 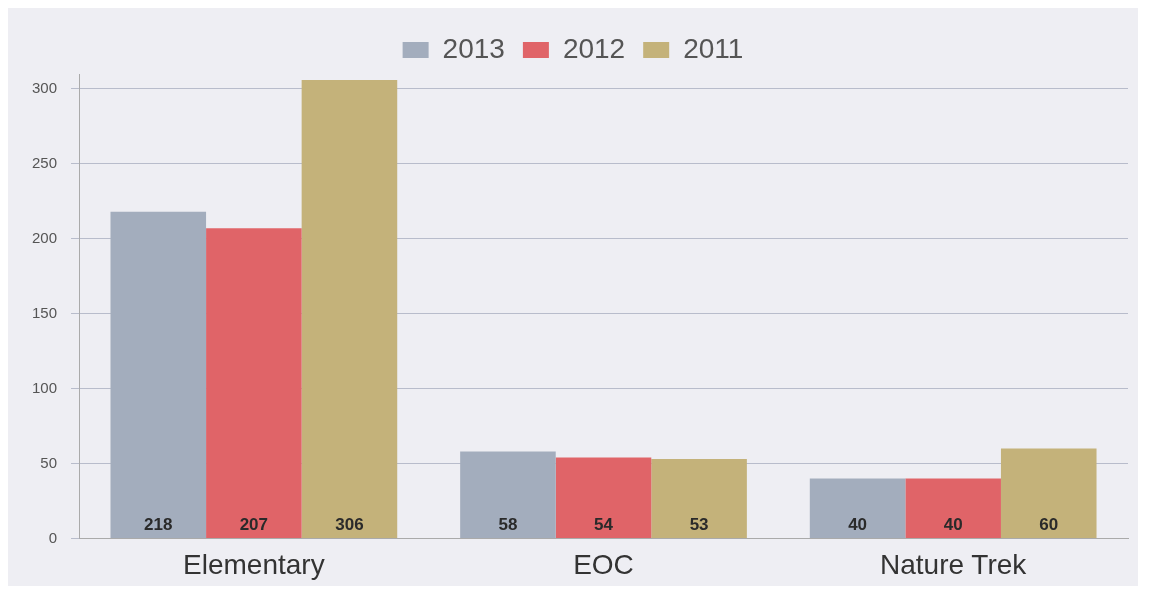 What do you see at coordinates (45, 387) in the screenshot?
I see `y-tick-label: 100` at bounding box center [45, 387].